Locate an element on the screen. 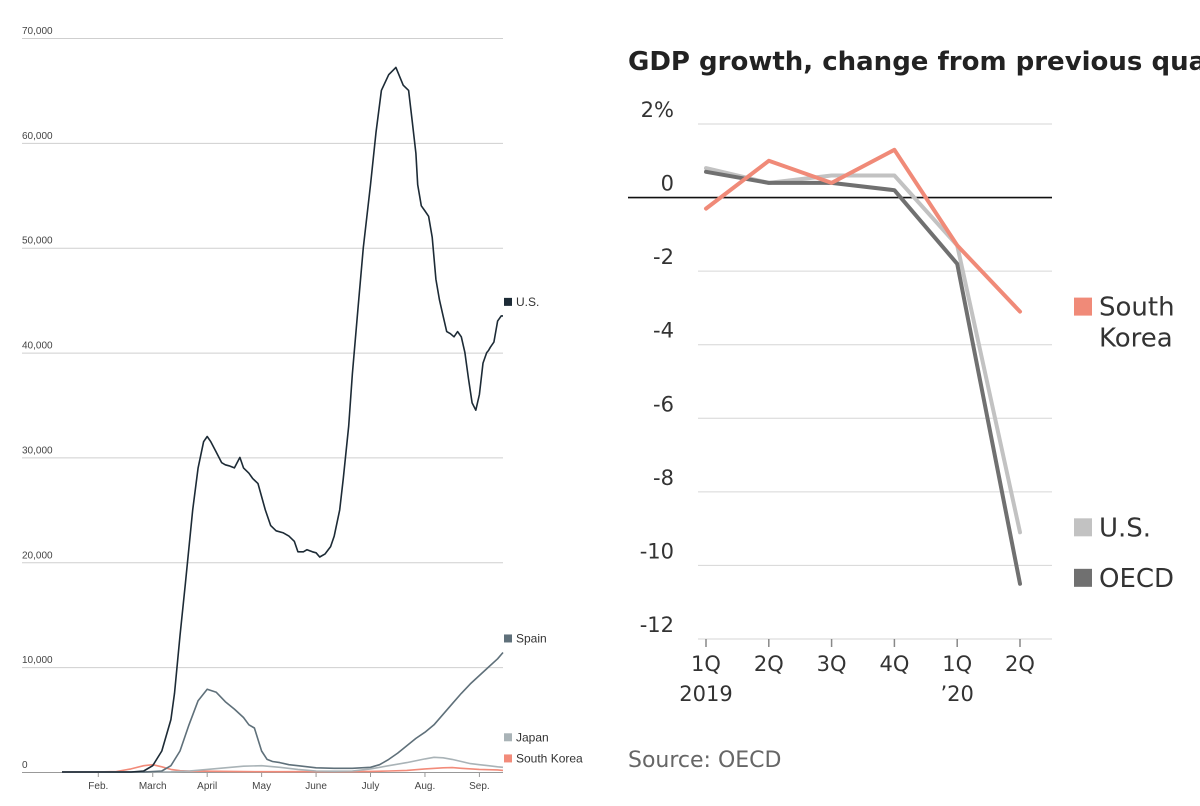  legend-label-south-korea: South Korea is located at coordinates (549, 758).